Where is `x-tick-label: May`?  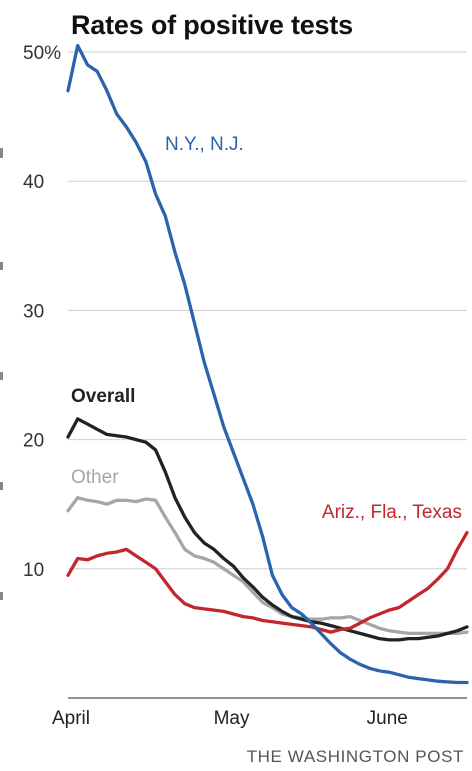
x-tick-label: May is located at coordinates (232, 718).